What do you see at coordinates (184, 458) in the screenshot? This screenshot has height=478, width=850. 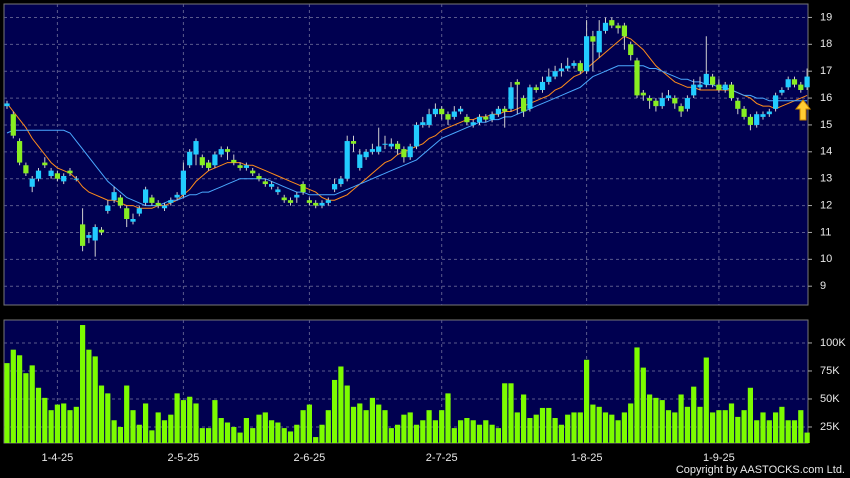 I see `x-tick-label: 2-5-25` at bounding box center [184, 458].